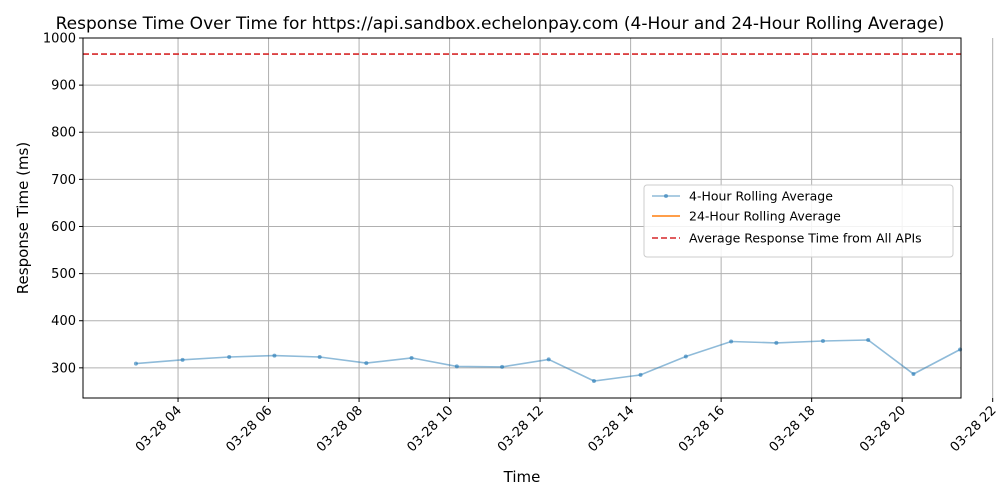 This screenshot has height=500, width=1000. Describe the element at coordinates (63, 321) in the screenshot. I see `y-tick-label: 400` at that location.